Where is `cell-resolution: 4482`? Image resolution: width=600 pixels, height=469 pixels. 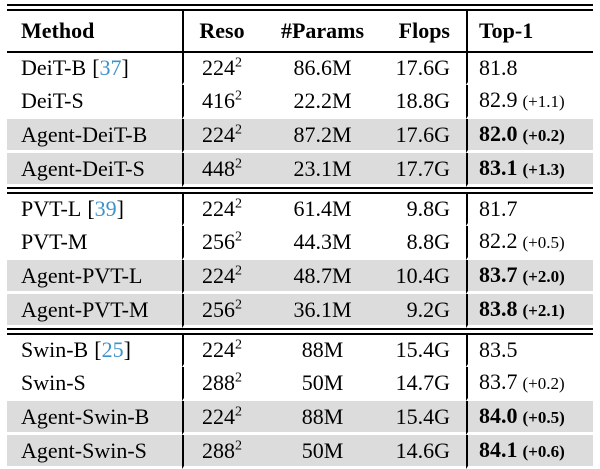
cell-resolution: 4482 is located at coordinates (221, 170).